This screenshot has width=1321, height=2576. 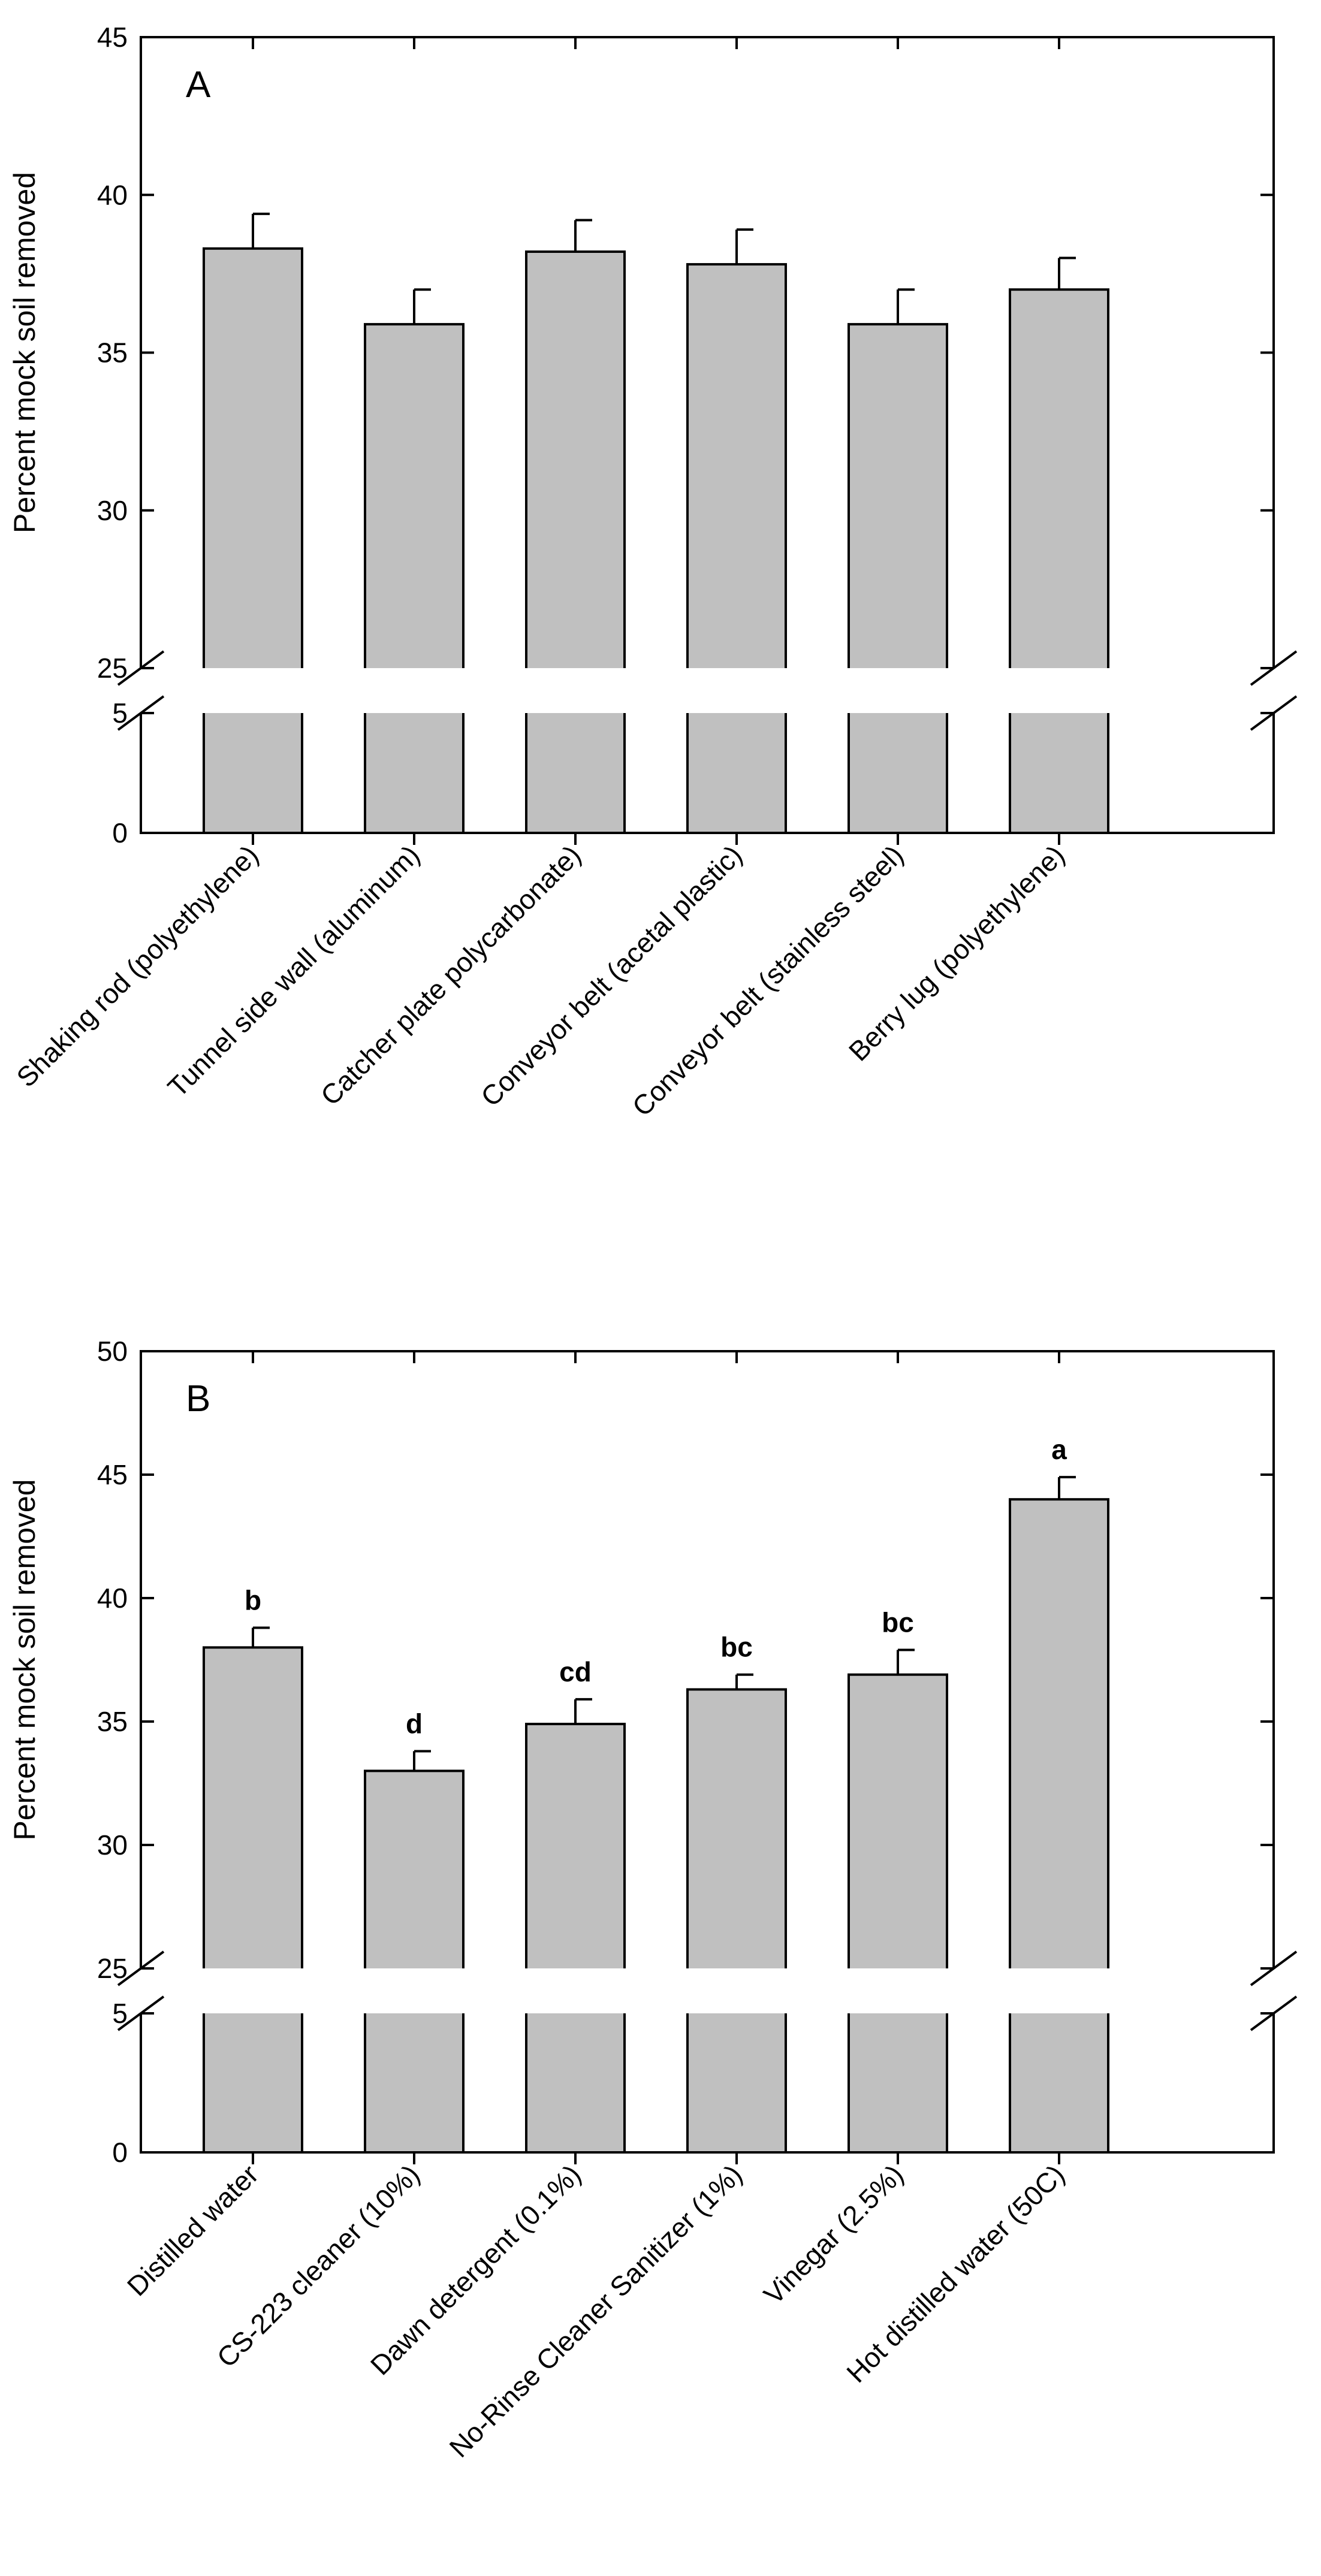 I want to click on y-tick-label: 50, so click(x=112, y=1351).